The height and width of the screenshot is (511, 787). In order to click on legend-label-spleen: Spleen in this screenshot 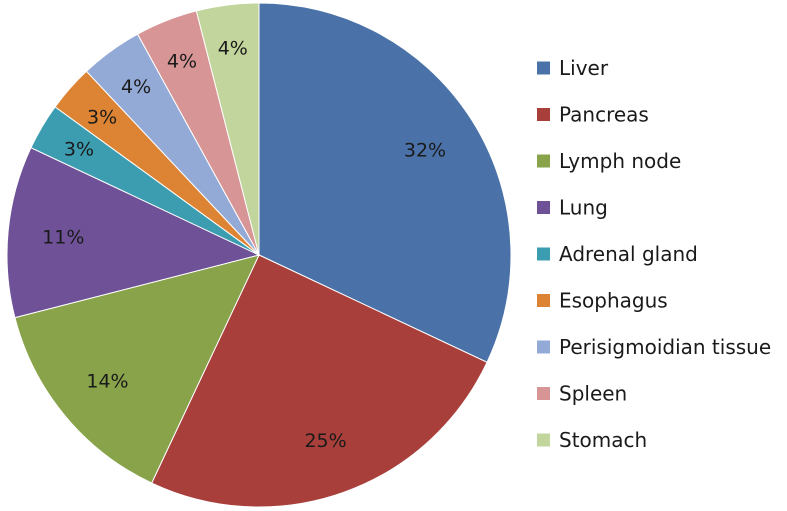, I will do `click(593, 394)`.